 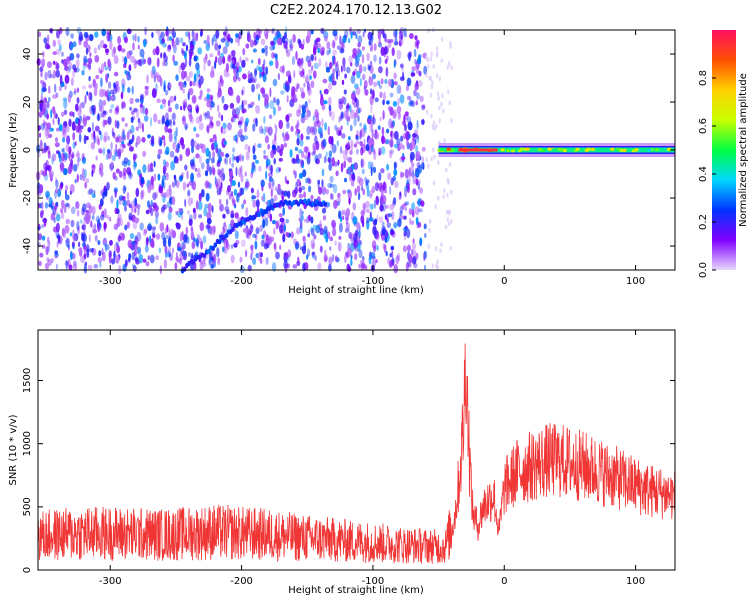 What do you see at coordinates (478, 150) in the screenshot?
I see `carrier-peak` at bounding box center [478, 150].